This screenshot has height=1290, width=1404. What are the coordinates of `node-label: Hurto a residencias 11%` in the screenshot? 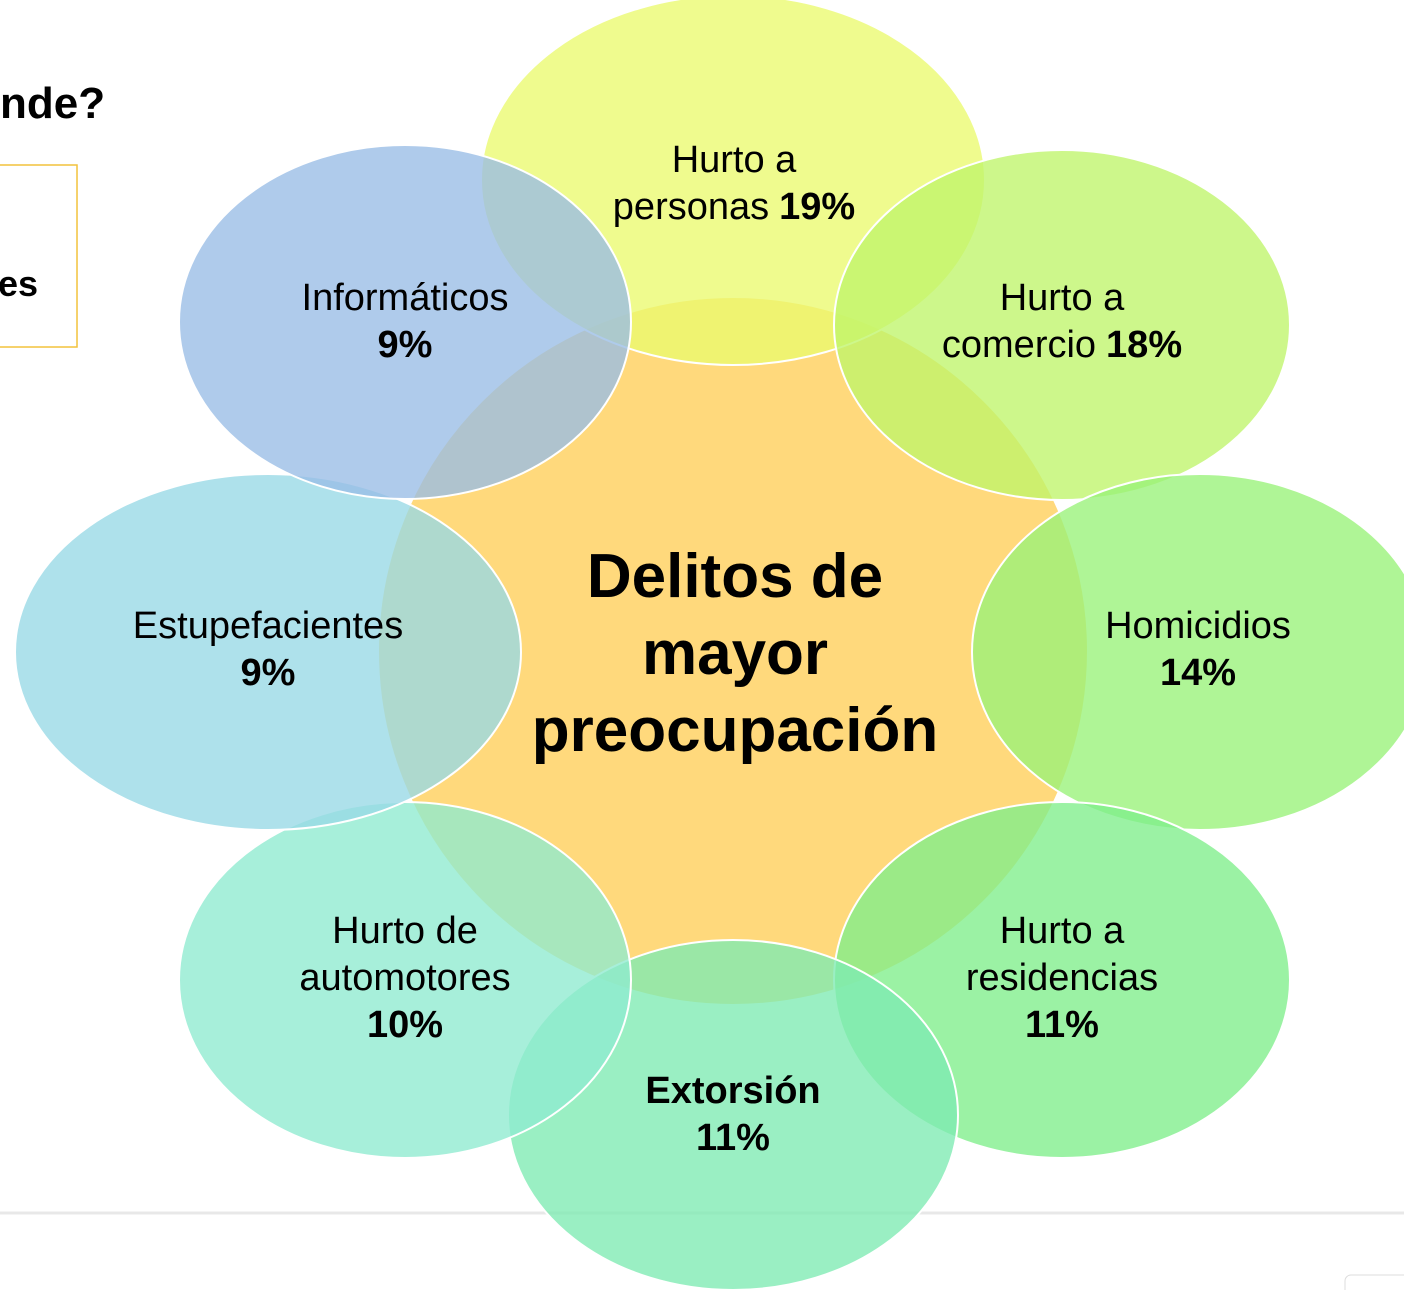 It's located at (1062, 978).